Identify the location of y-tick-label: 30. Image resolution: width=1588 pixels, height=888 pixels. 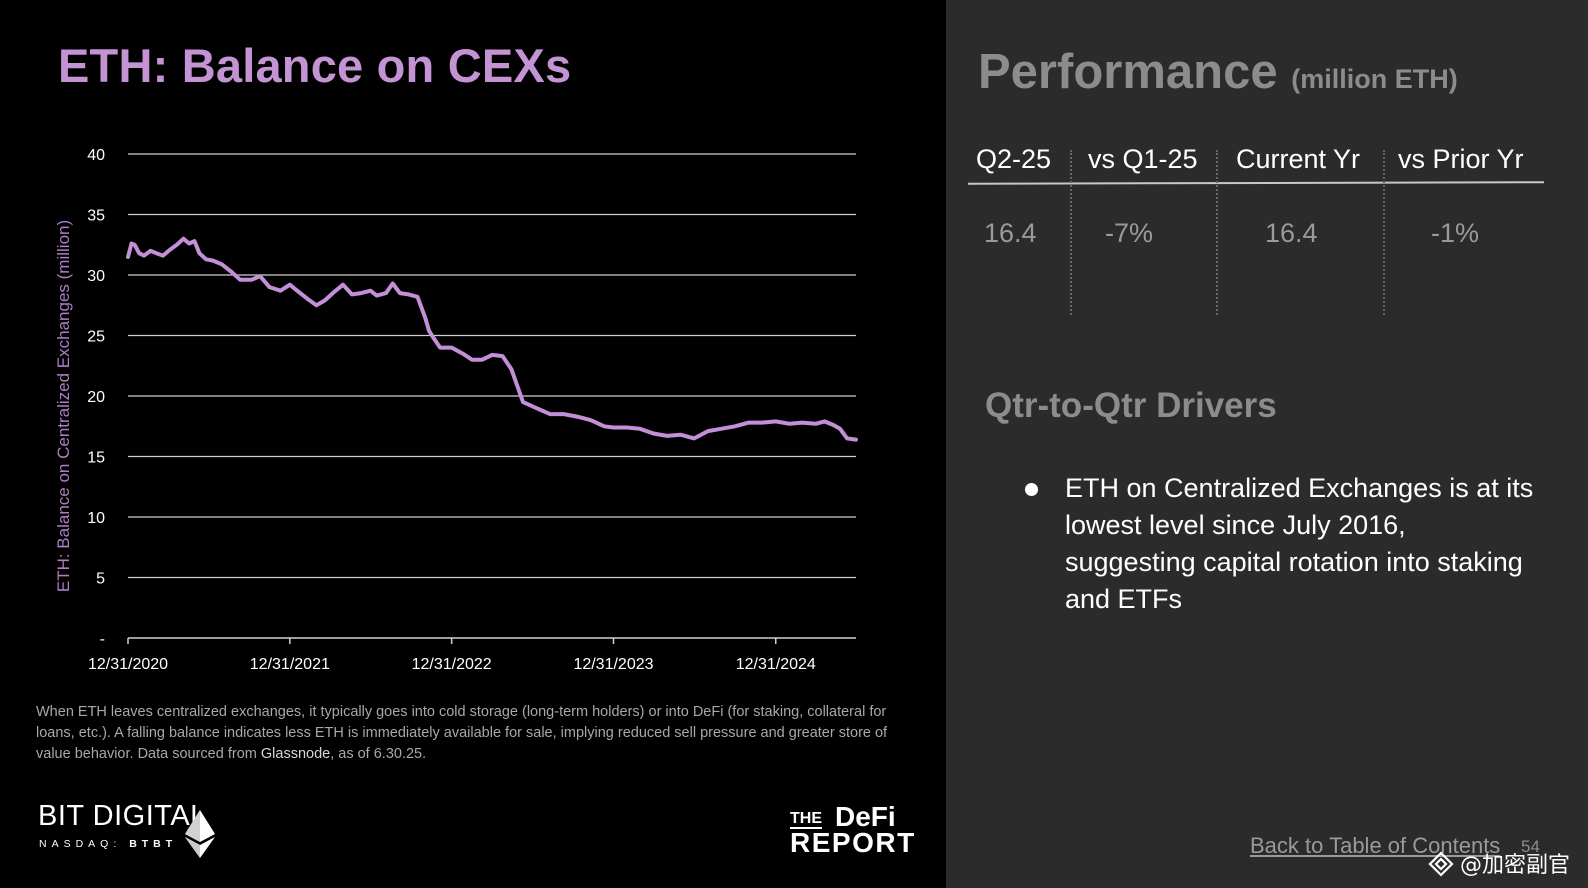
(96, 276).